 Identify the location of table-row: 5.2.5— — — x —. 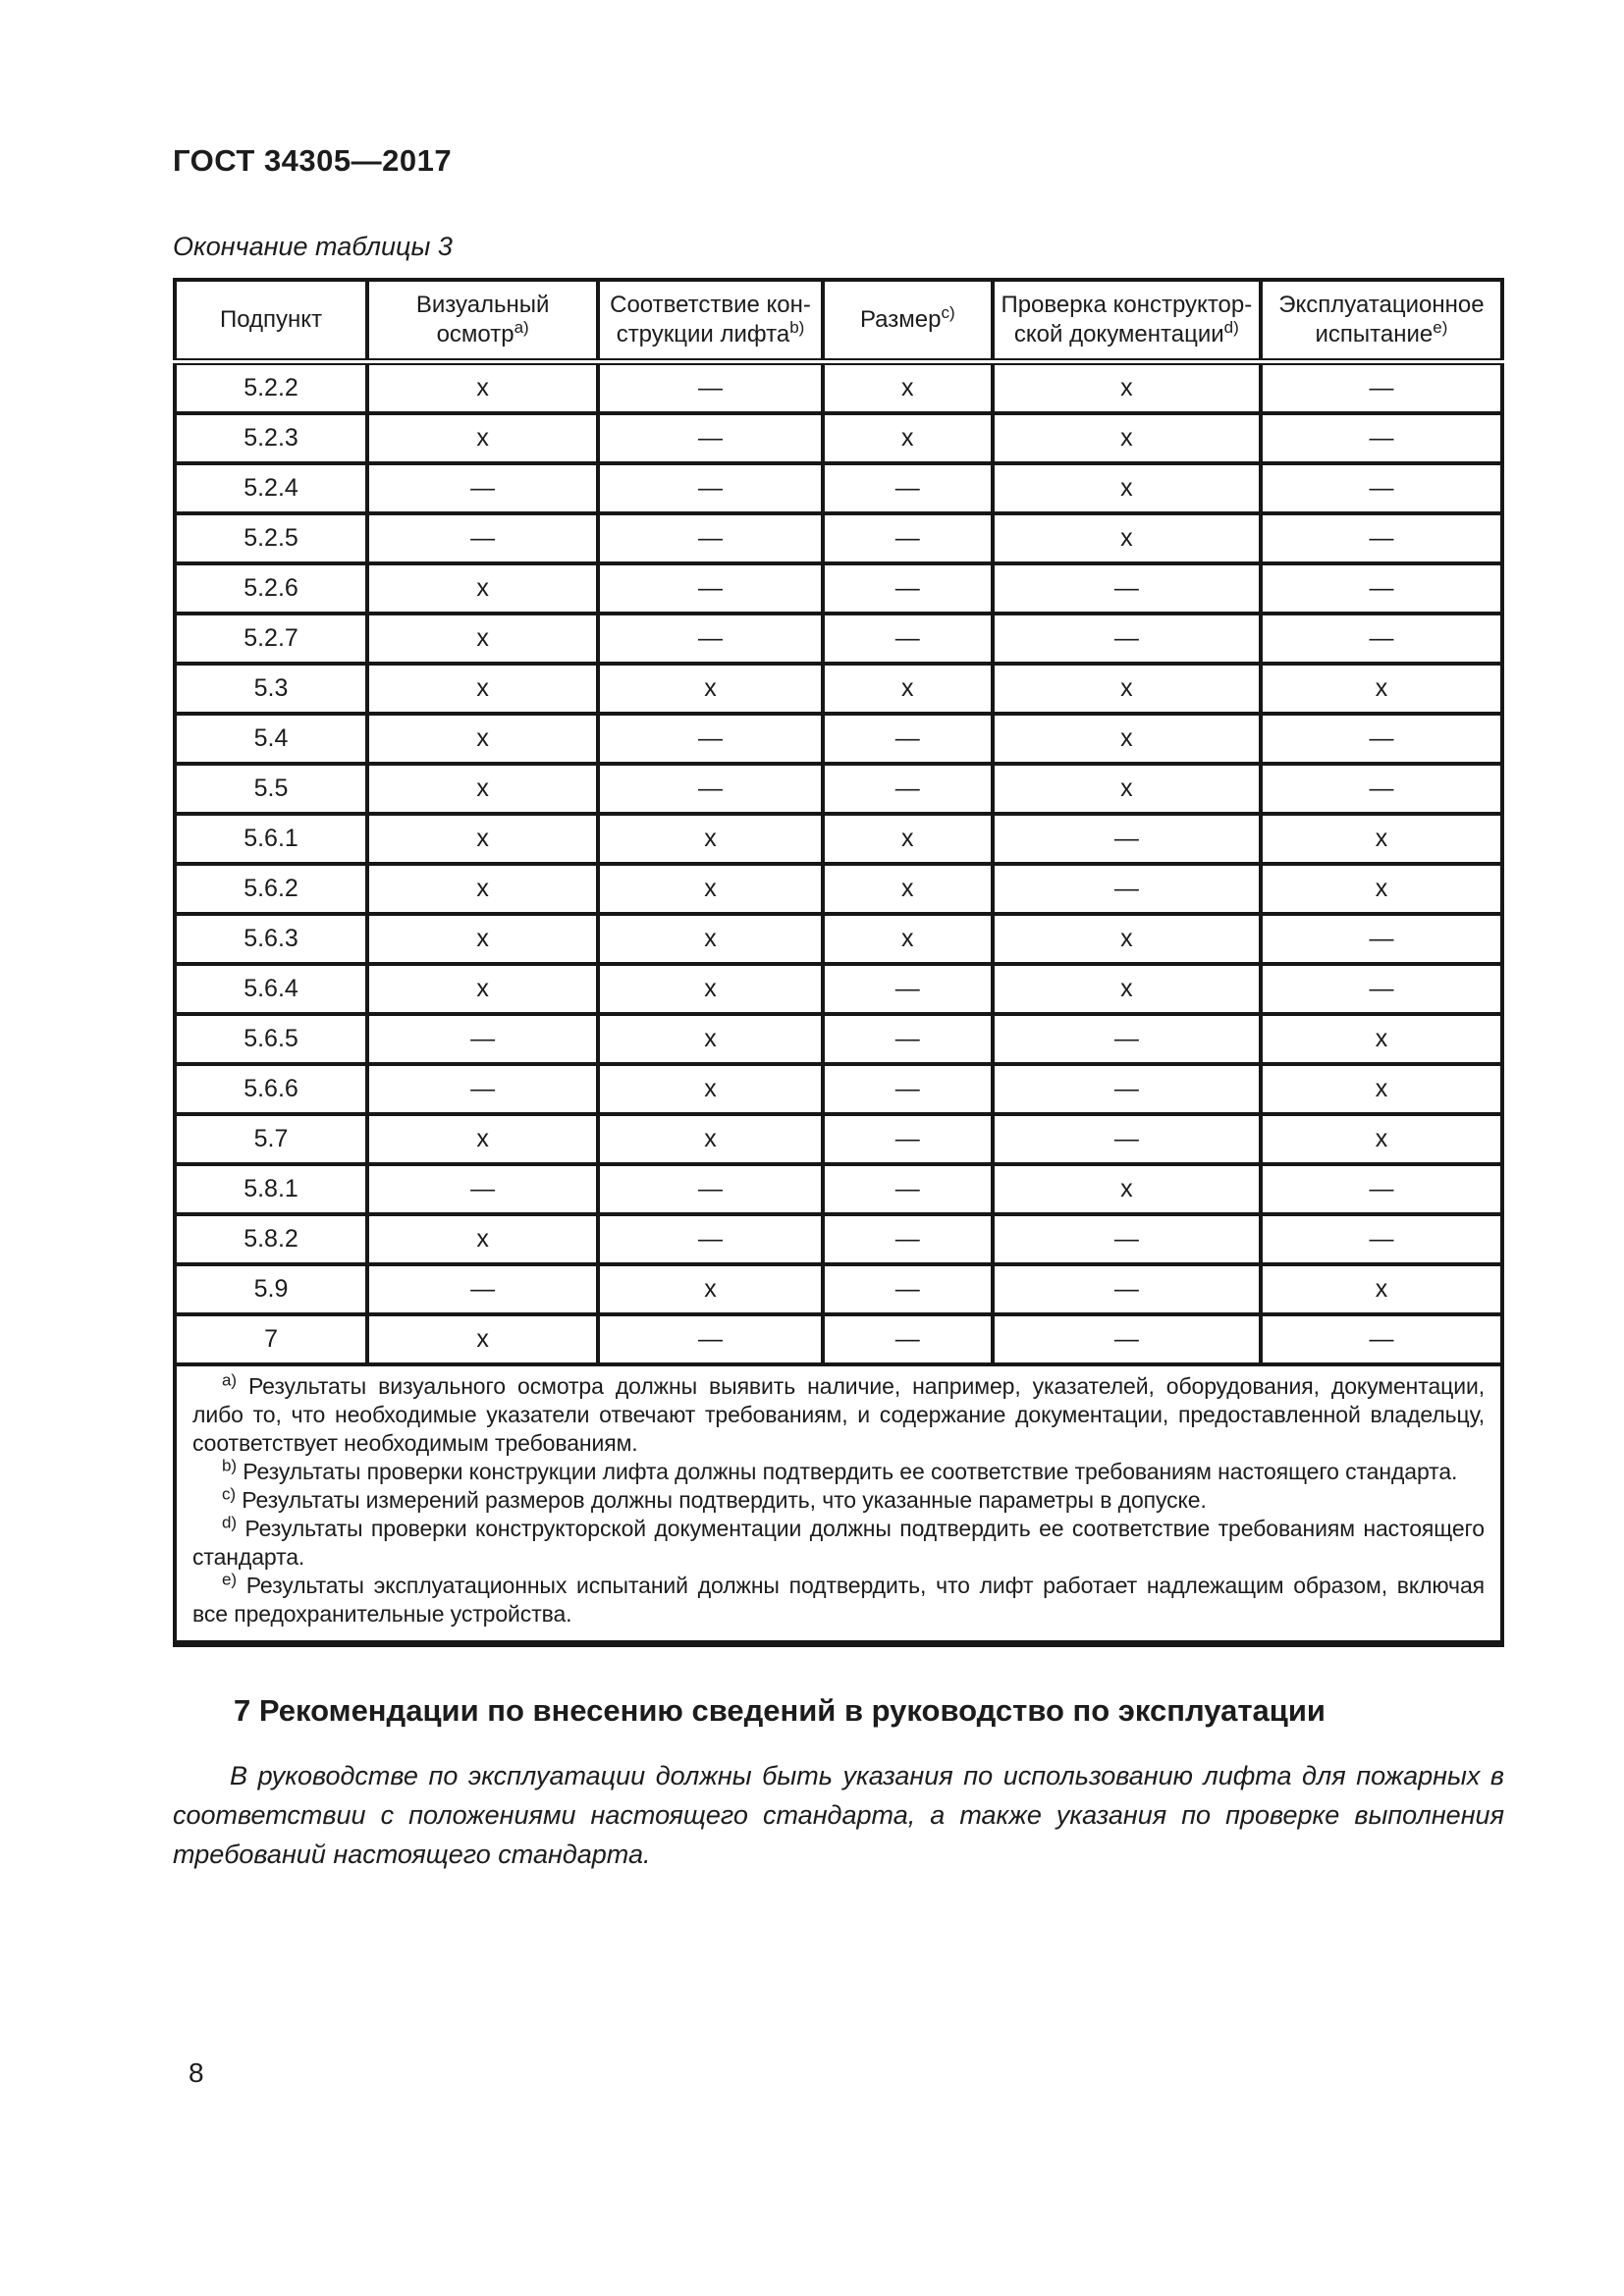
(838, 538).